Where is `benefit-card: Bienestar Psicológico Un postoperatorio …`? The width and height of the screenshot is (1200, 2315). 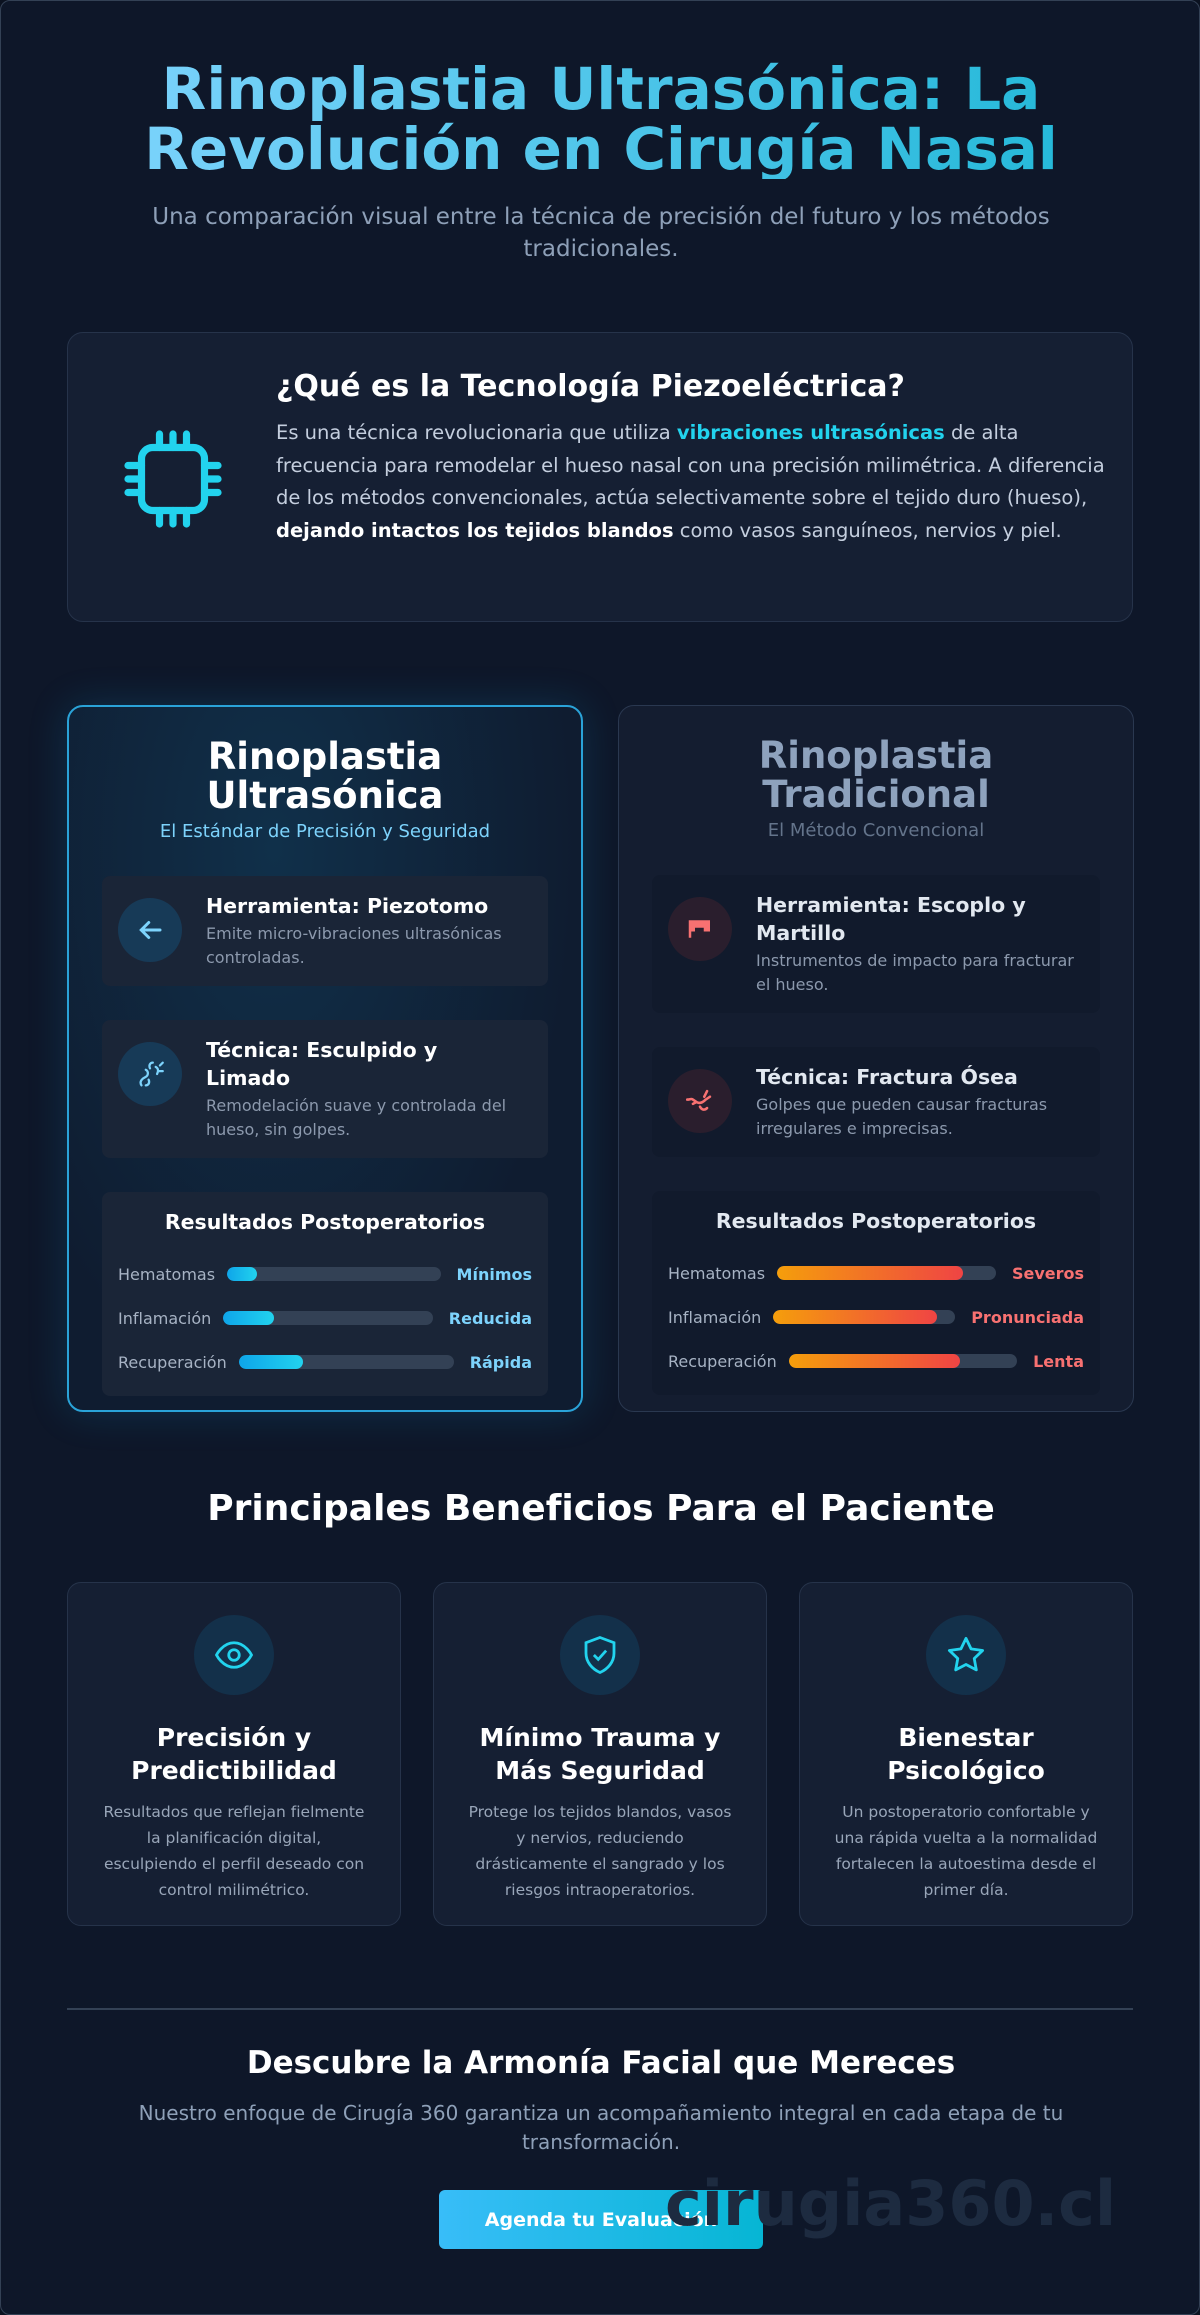
benefit-card: Bienestar Psicológico Un postoperatorio … is located at coordinates (966, 1754).